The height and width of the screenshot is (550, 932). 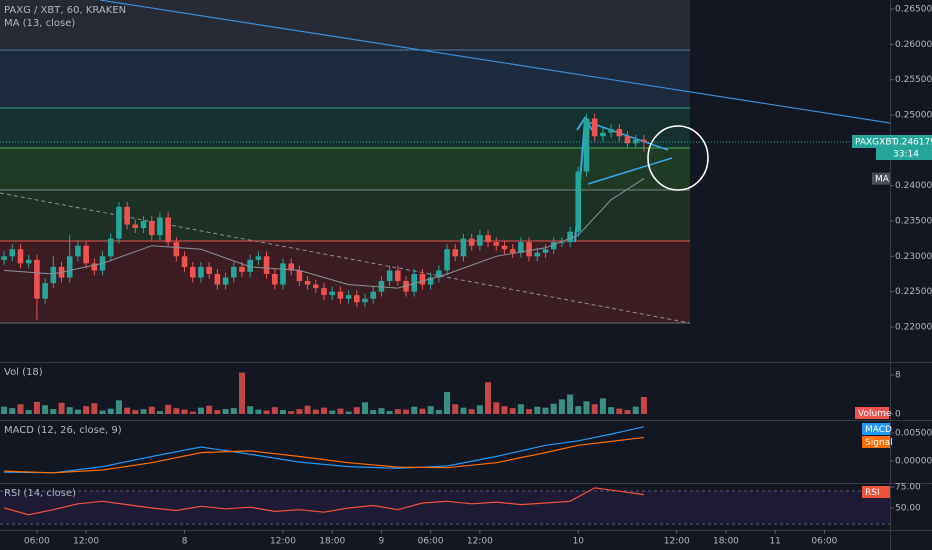 What do you see at coordinates (579, 542) in the screenshot?
I see `x-tick-label: 10` at bounding box center [579, 542].